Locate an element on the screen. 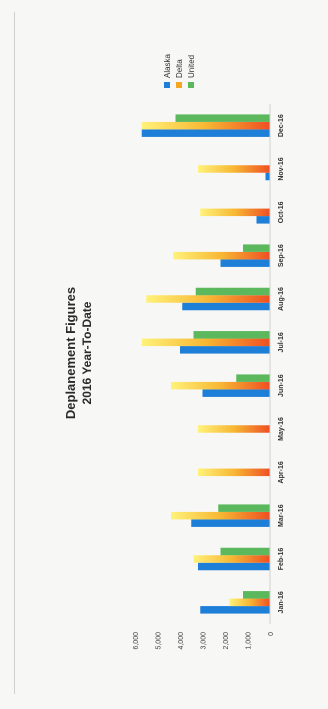  y-tick-label: 4,000 is located at coordinates (181, 641).